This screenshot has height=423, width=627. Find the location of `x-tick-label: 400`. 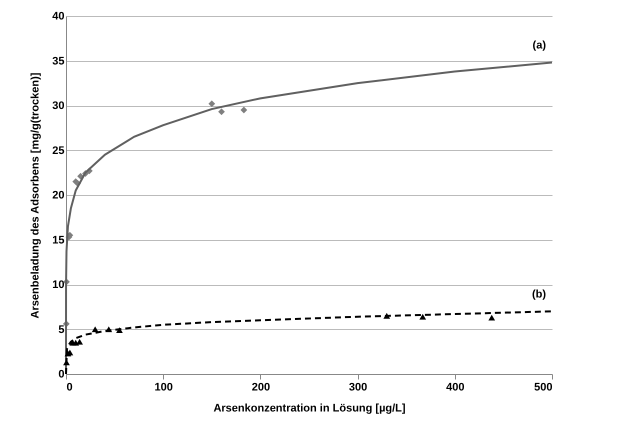

x-tick-label: 400 is located at coordinates (455, 388).